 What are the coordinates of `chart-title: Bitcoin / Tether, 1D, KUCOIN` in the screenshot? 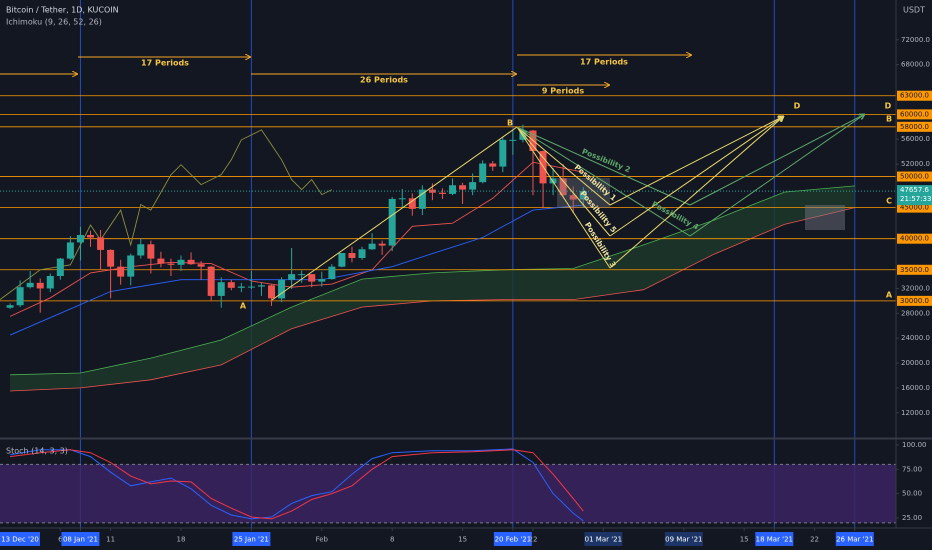 It's located at (62, 10).